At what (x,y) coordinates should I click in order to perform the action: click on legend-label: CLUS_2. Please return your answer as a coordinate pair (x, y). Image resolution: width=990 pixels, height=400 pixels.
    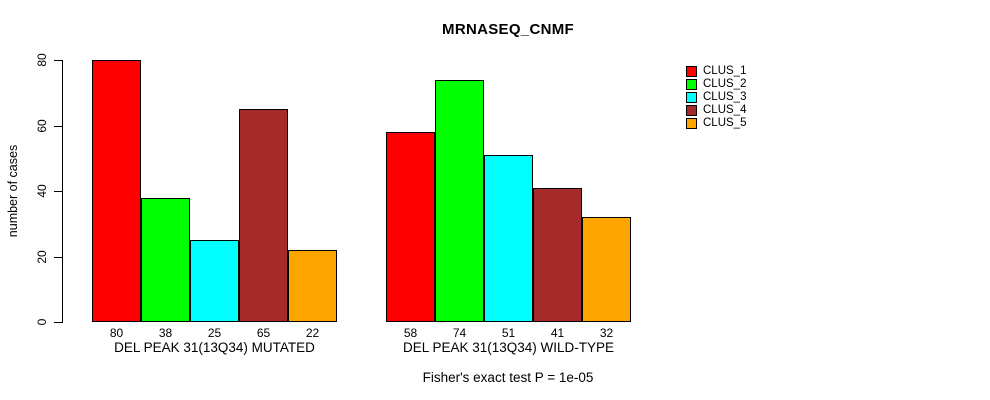
    Looking at the image, I should click on (725, 84).